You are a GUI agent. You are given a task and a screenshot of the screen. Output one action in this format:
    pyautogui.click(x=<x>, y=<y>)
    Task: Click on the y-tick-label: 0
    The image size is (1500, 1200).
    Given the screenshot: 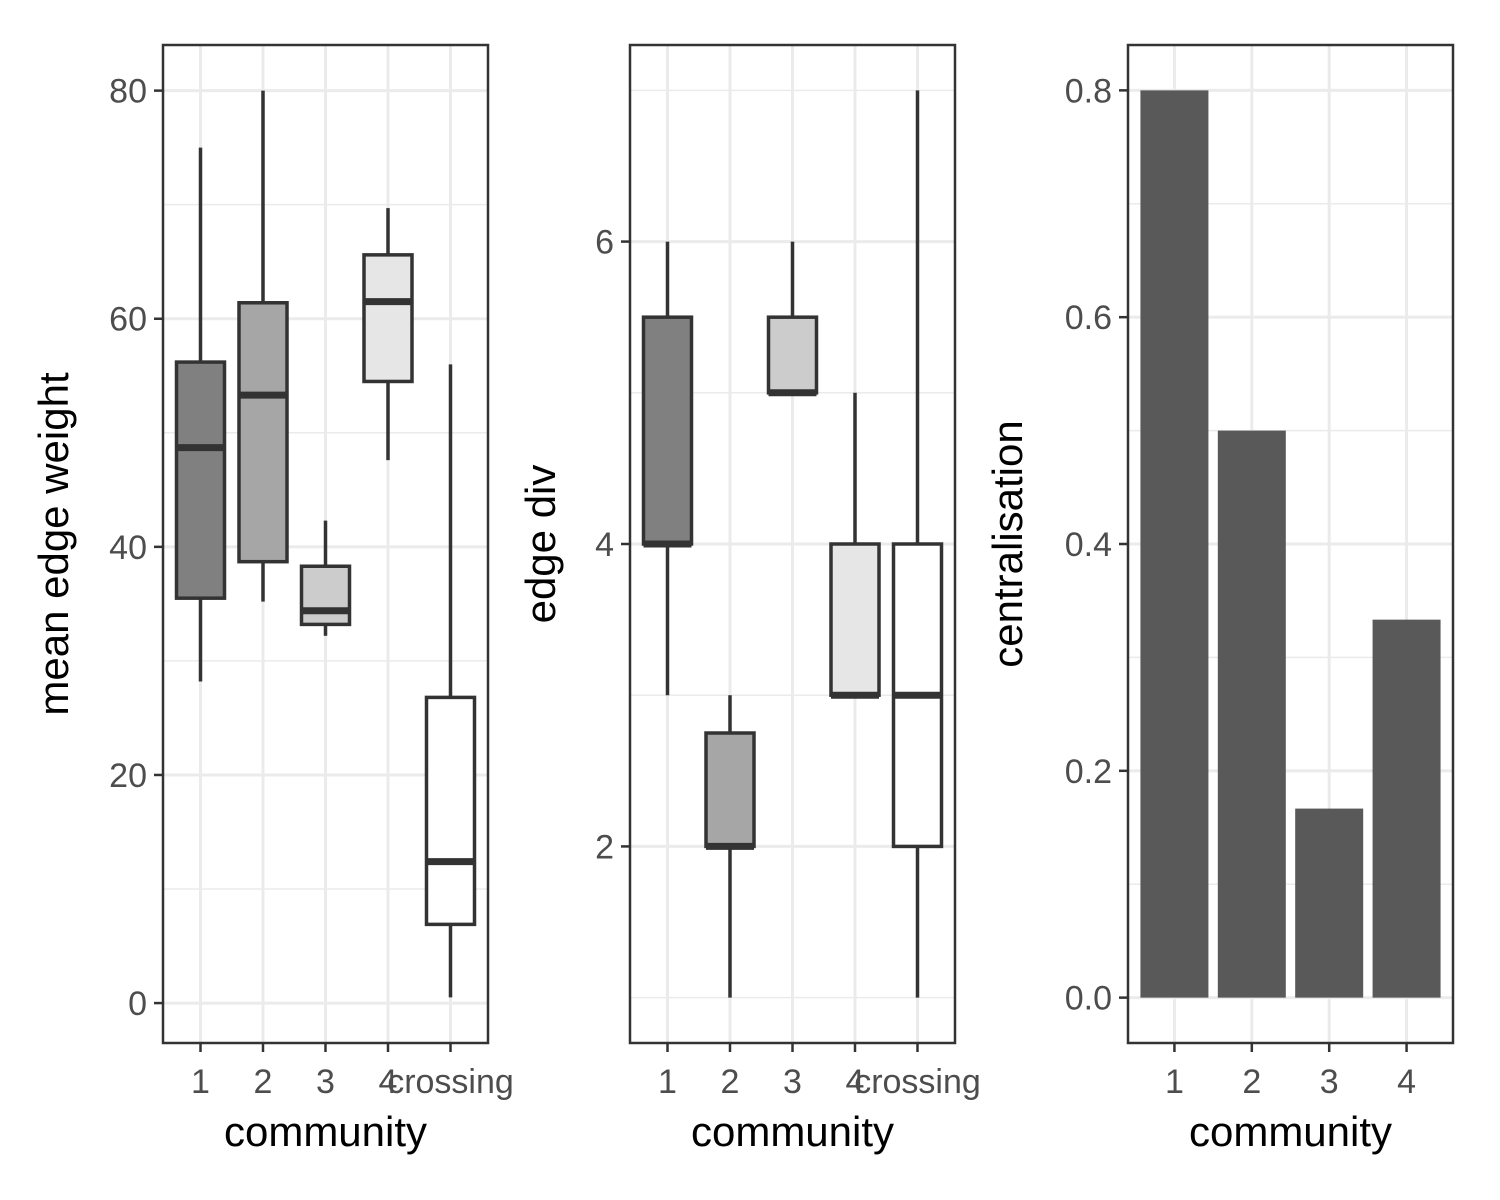 What is the action you would take?
    pyautogui.click(x=137, y=1004)
    